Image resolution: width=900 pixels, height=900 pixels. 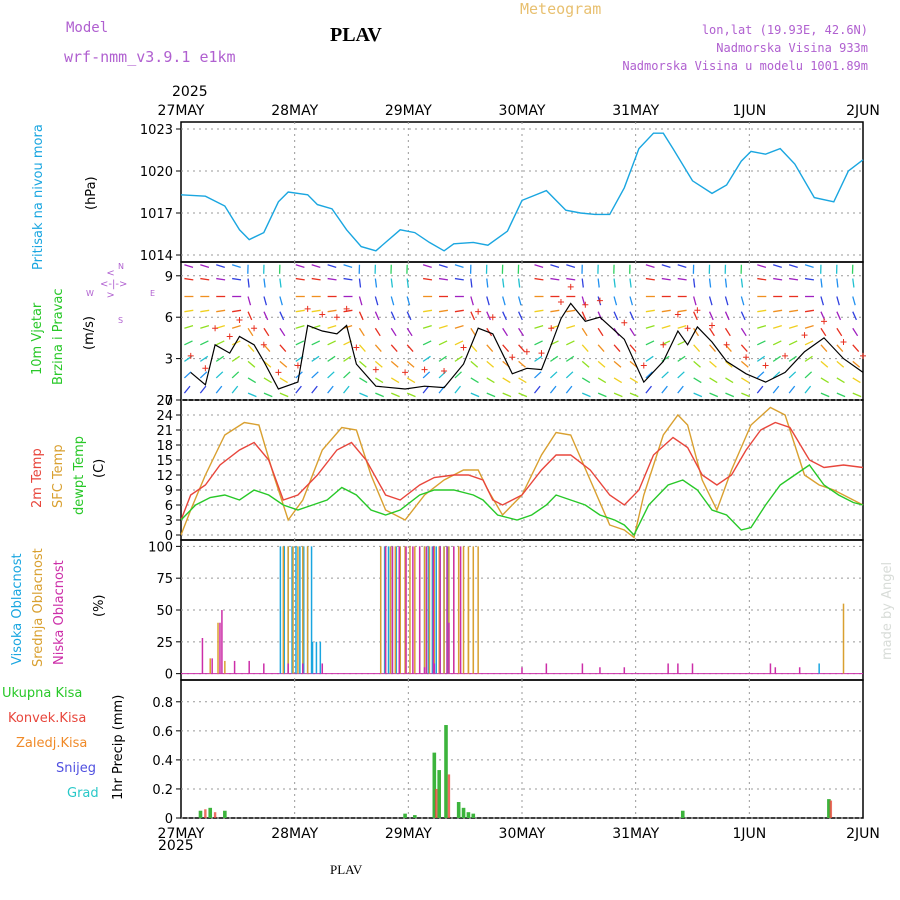 What do you see at coordinates (38, 197) in the screenshot?
I see `pressure-label: Pritisak na nivou mora` at bounding box center [38, 197].